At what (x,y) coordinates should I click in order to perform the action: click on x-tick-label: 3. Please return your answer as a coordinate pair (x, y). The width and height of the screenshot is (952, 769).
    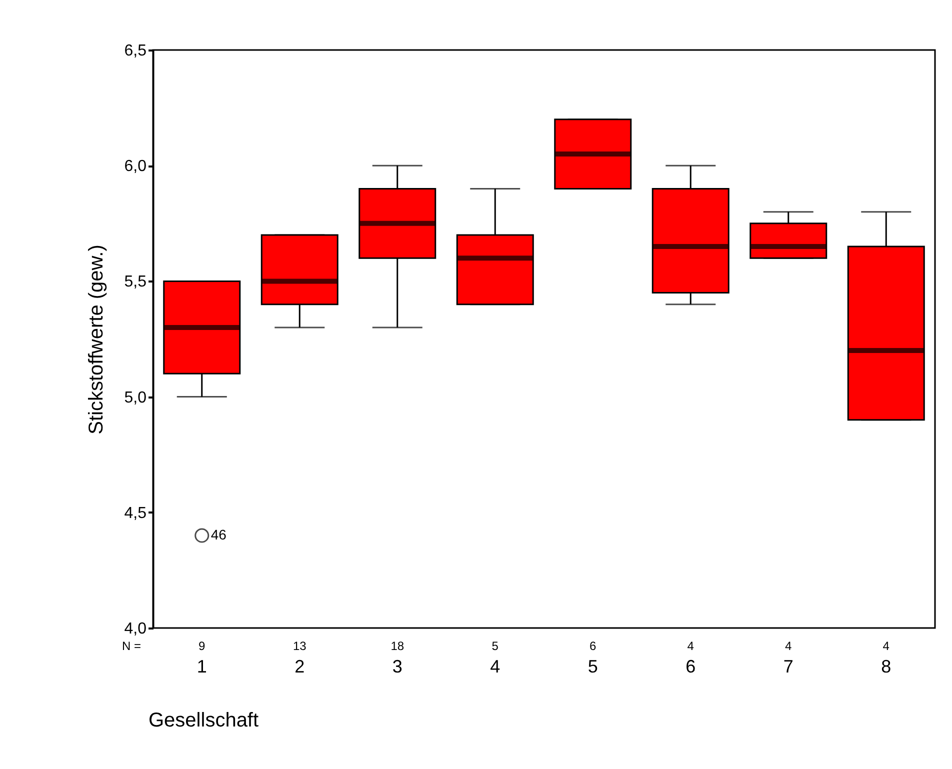
    Looking at the image, I should click on (397, 666).